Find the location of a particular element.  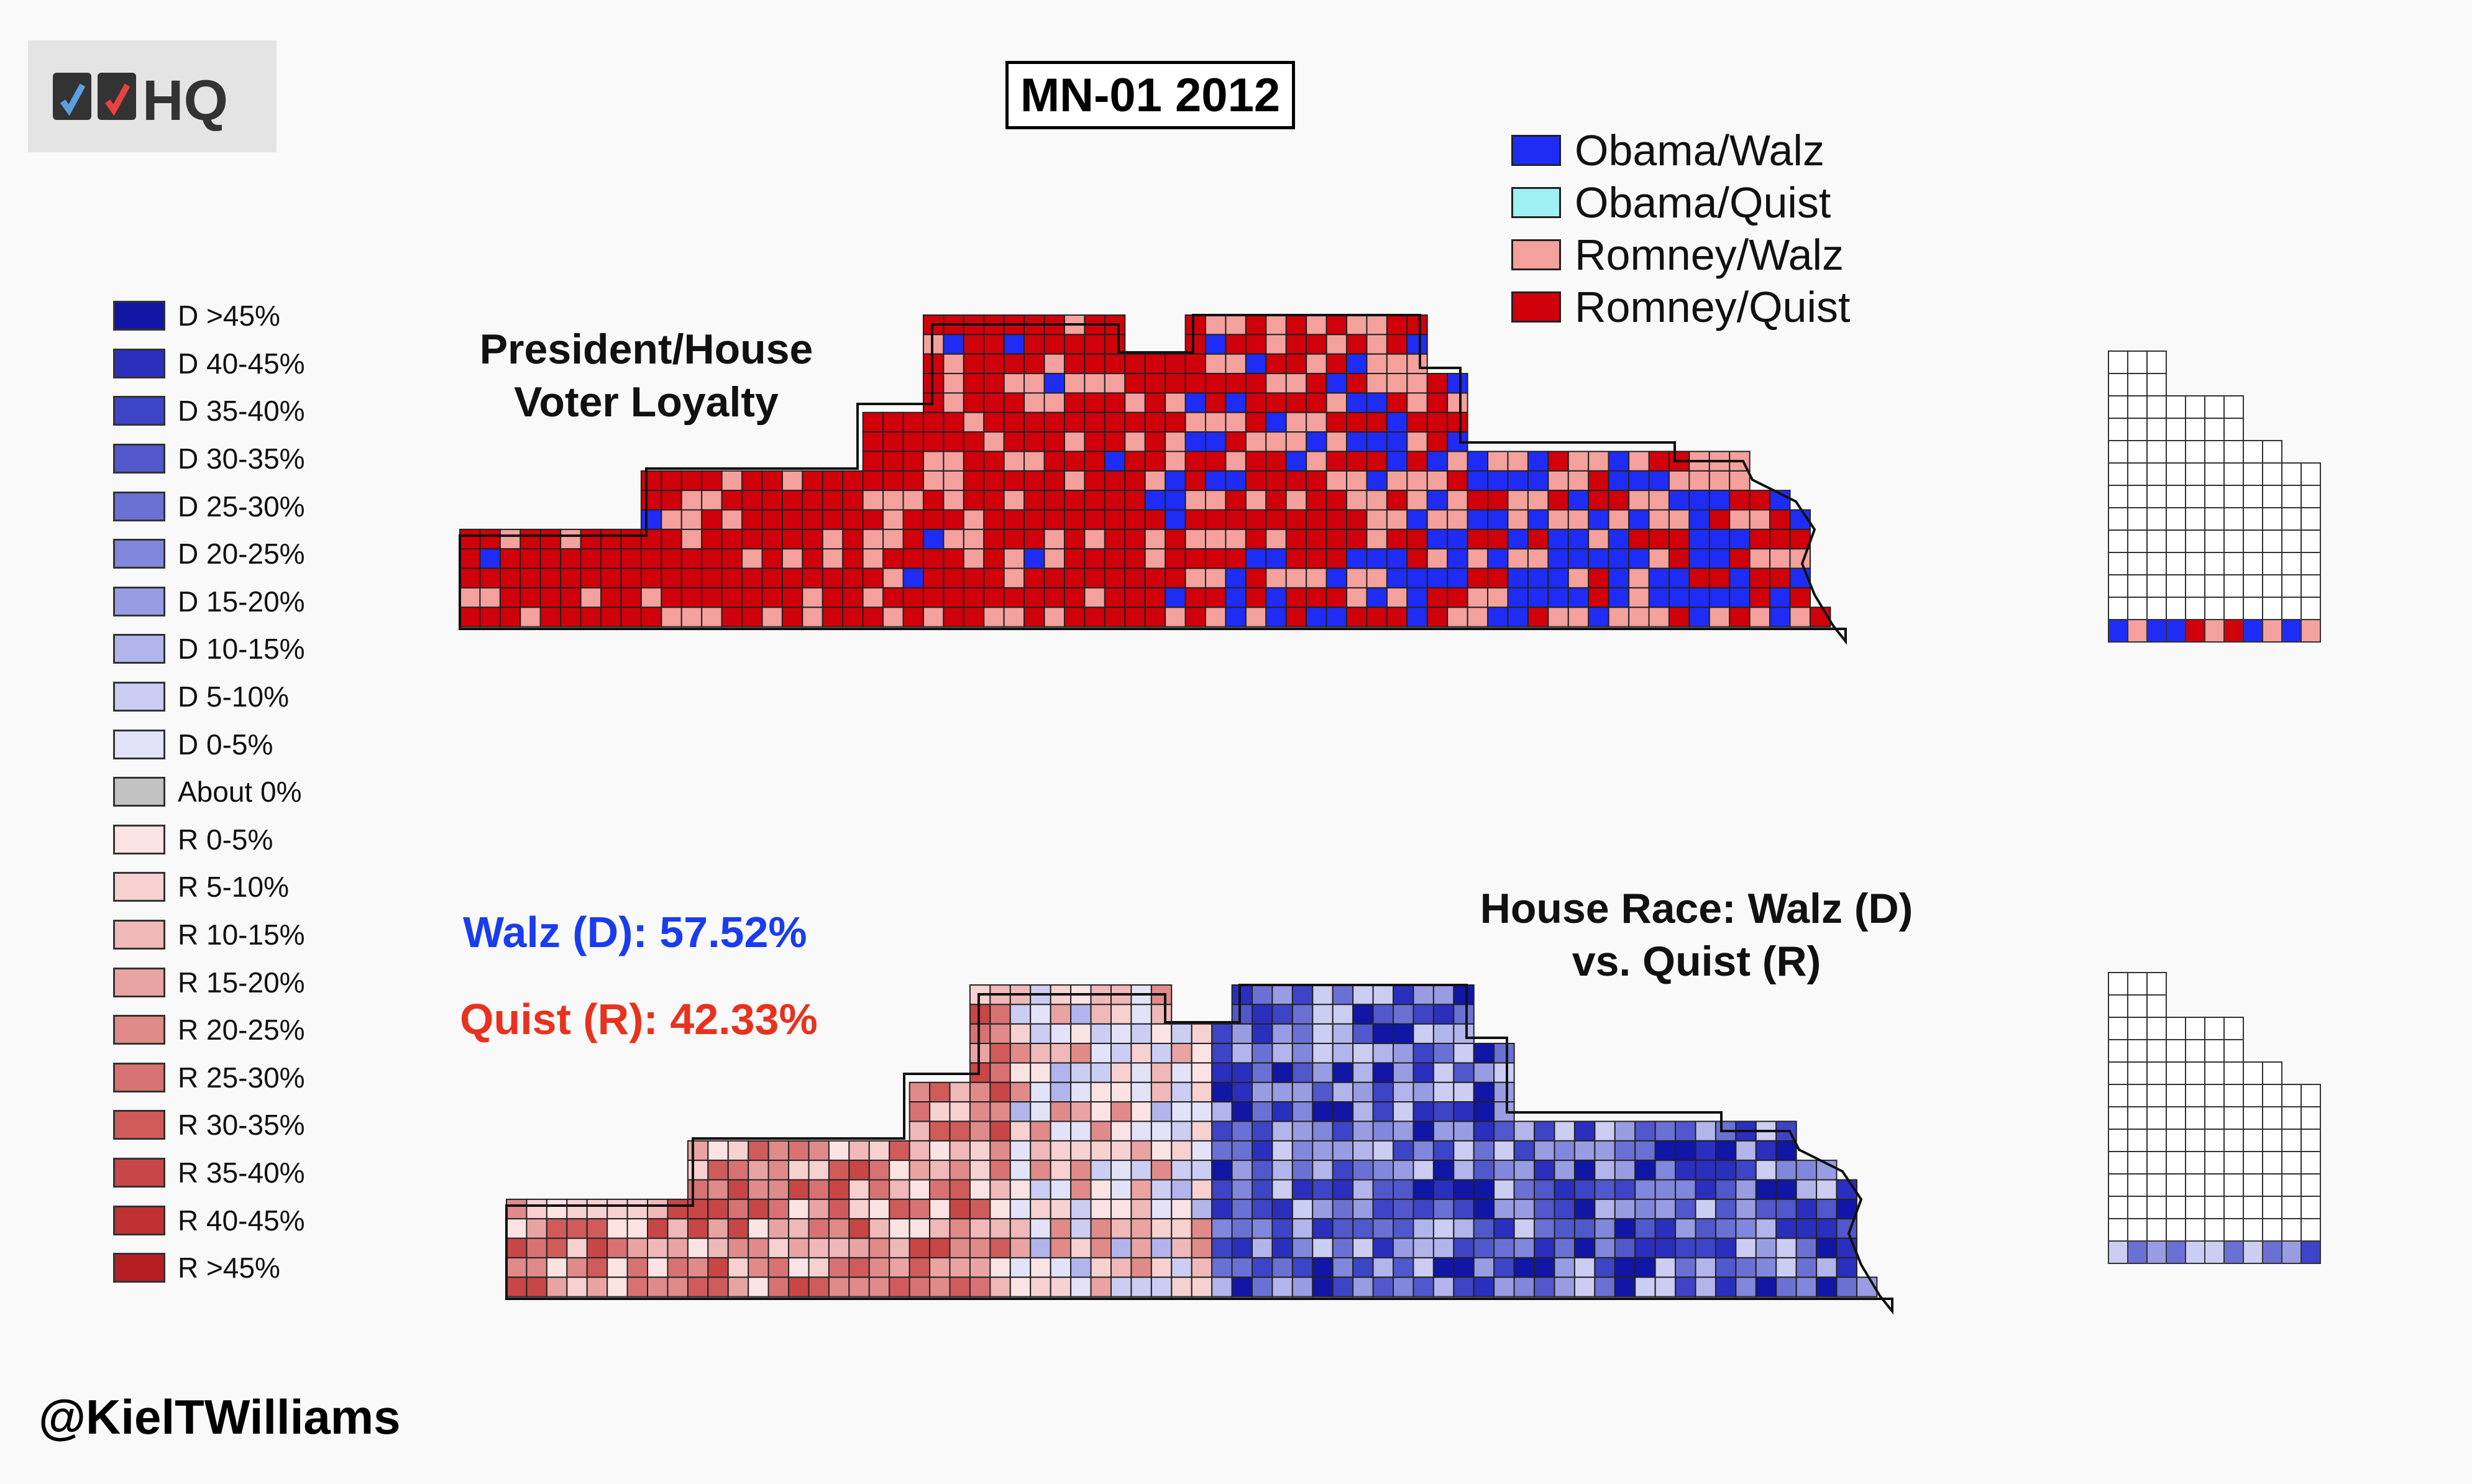

legend-label: R 0-5% is located at coordinates (226, 839).